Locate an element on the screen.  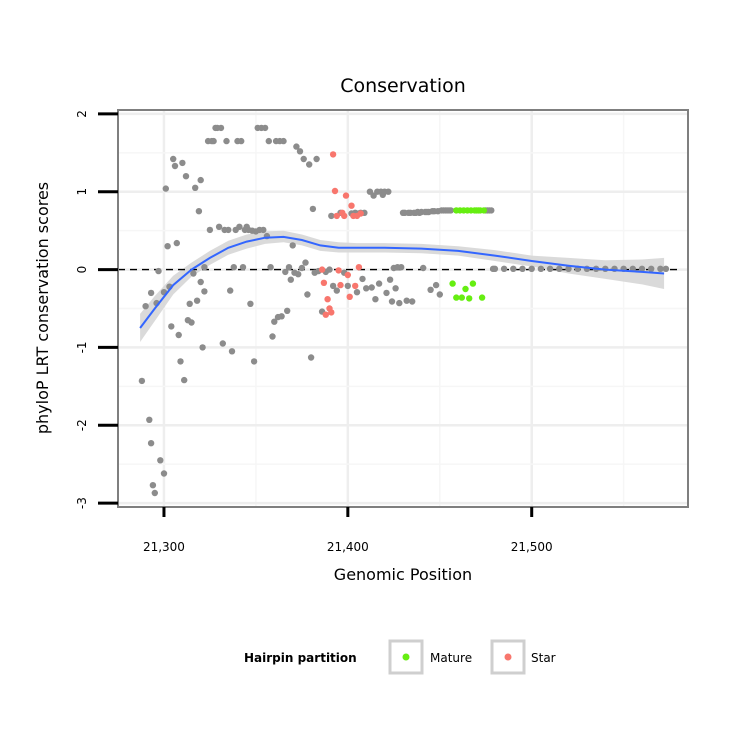
smooth-line is located at coordinates (402, 282).